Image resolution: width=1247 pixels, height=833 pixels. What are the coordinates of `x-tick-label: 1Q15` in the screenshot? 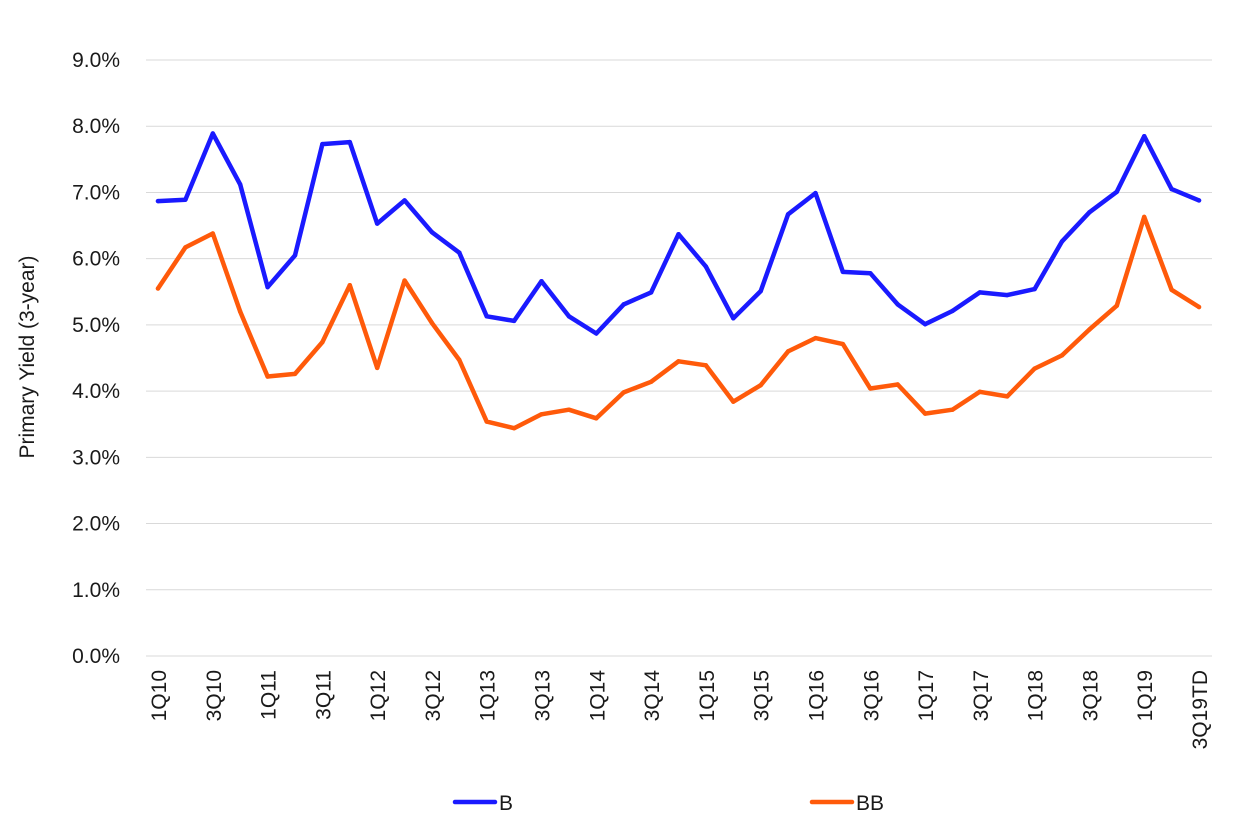 It's located at (707, 695).